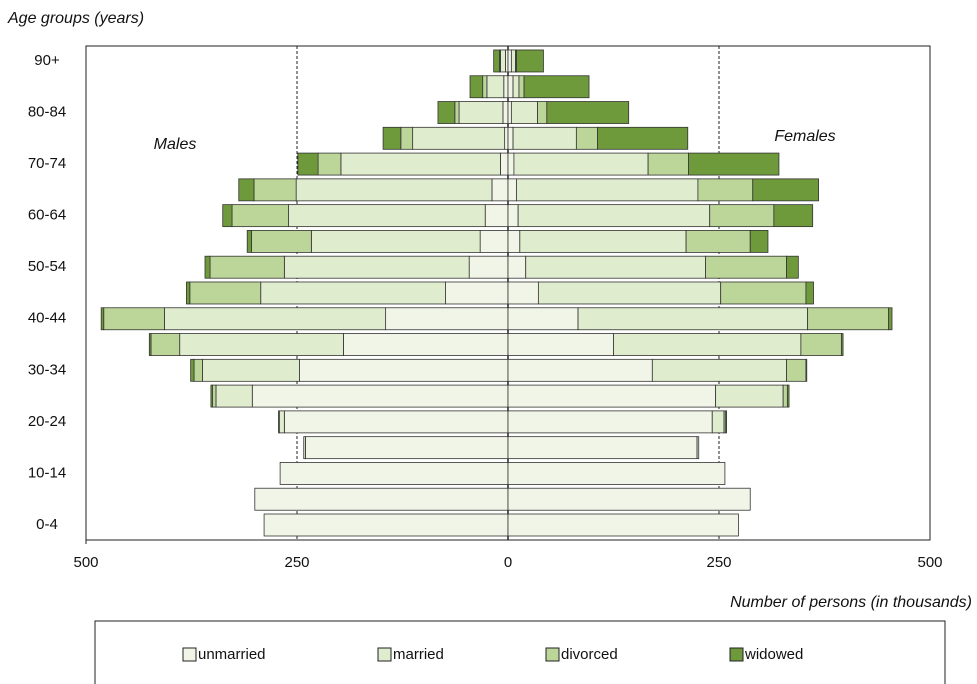  I want to click on legend-label: married, so click(418, 654).